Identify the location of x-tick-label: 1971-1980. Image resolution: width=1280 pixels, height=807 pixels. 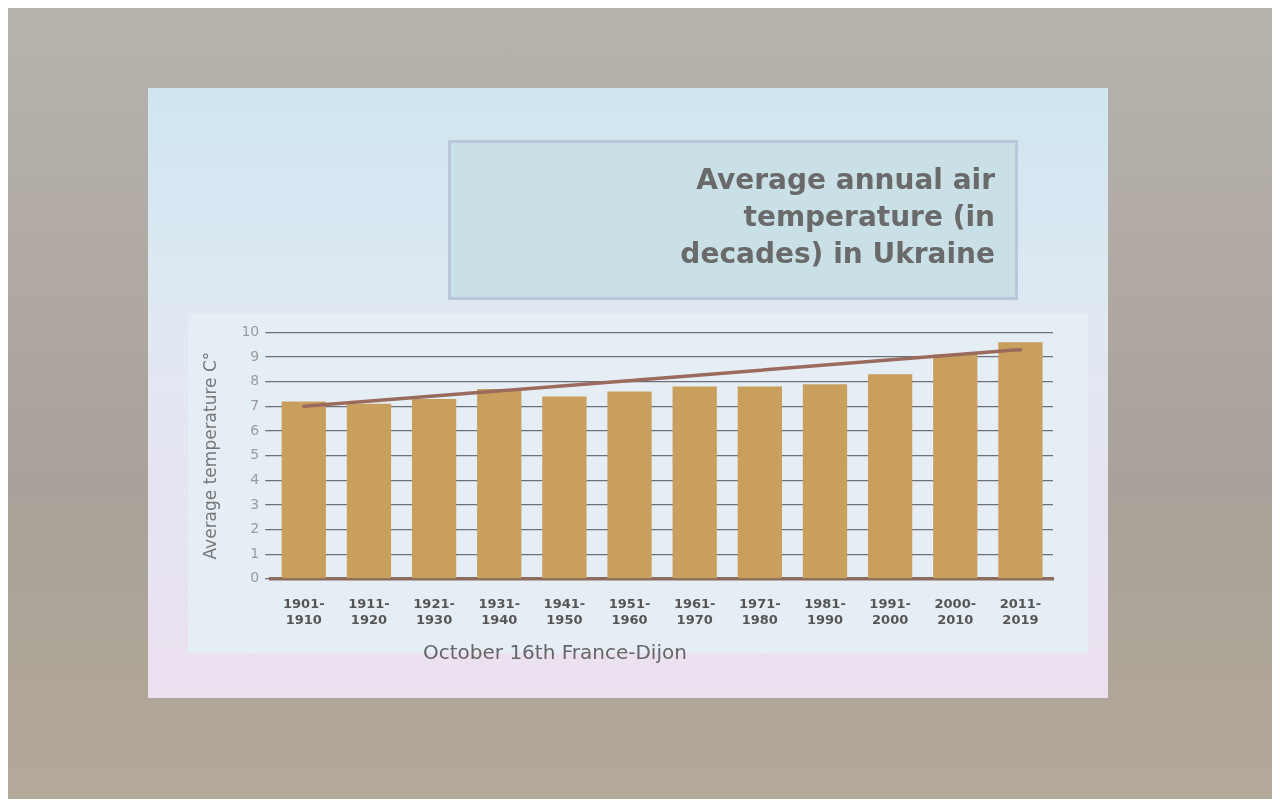
(760, 611).